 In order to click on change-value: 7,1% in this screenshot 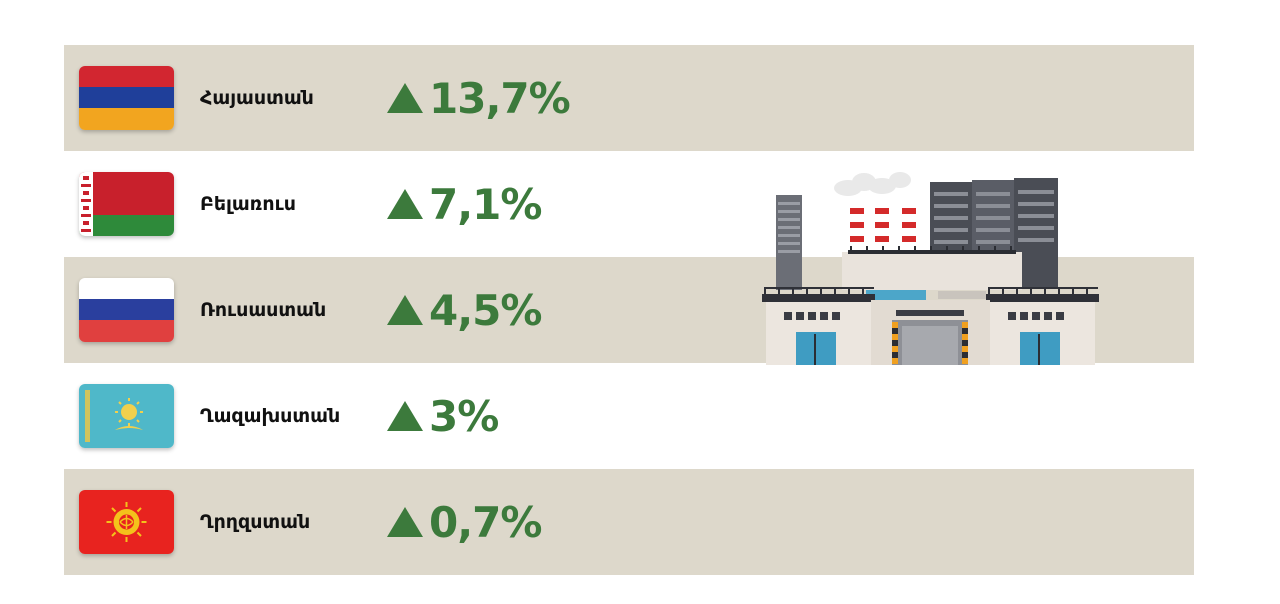, I will do `click(464, 204)`.